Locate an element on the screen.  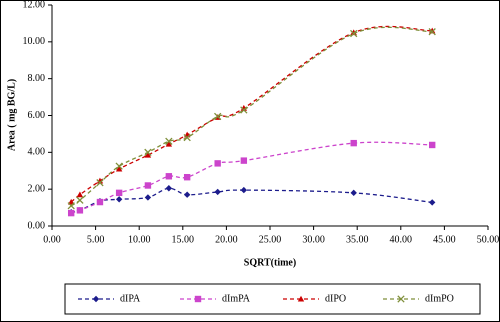
x-tick-label: 25.00 is located at coordinates (270, 239).